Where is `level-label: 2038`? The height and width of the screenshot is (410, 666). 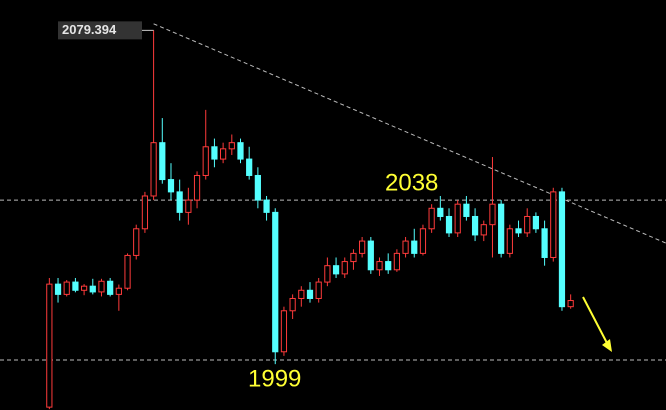
level-label: 2038 is located at coordinates (411, 182).